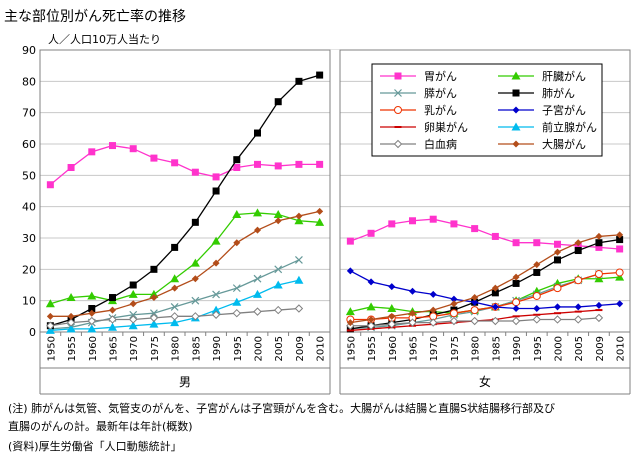 This screenshot has height=461, width=640. Describe the element at coordinates (440, 76) in the screenshot. I see `legend-label: 胃がん` at that location.